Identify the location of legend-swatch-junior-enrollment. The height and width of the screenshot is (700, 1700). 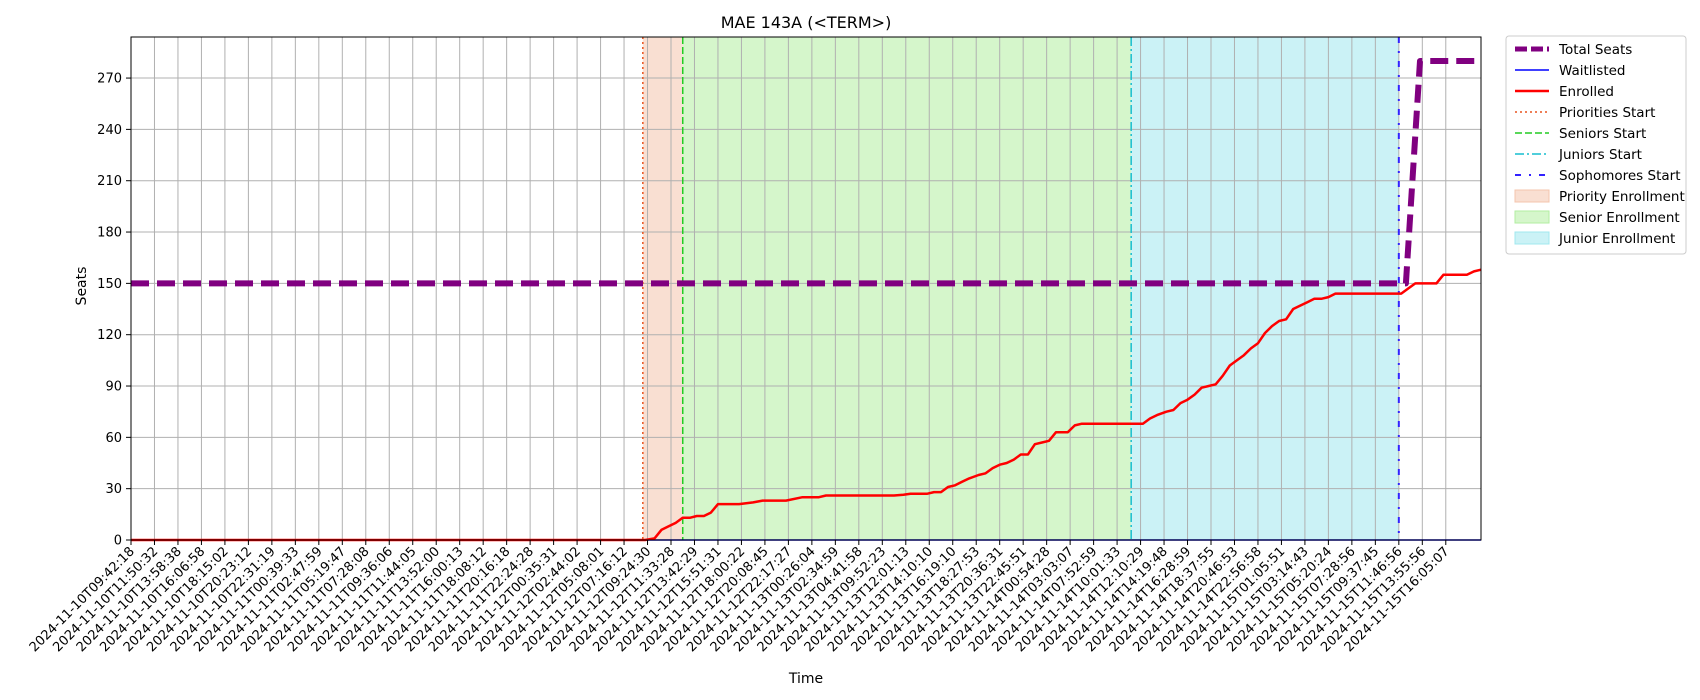
(1532, 238).